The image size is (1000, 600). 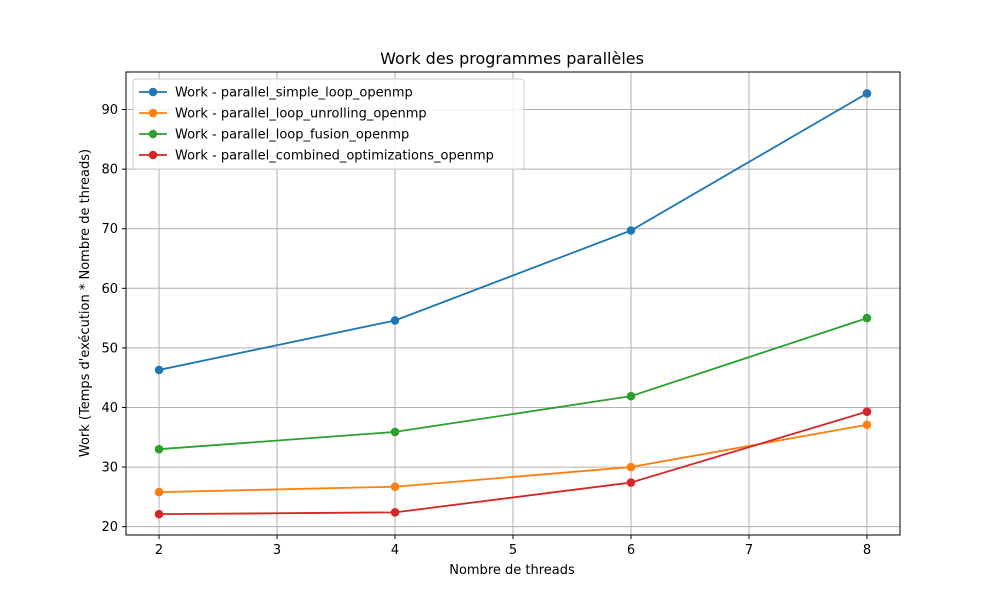 What do you see at coordinates (512, 58) in the screenshot?
I see `chart-title: Work des programmes parallèles` at bounding box center [512, 58].